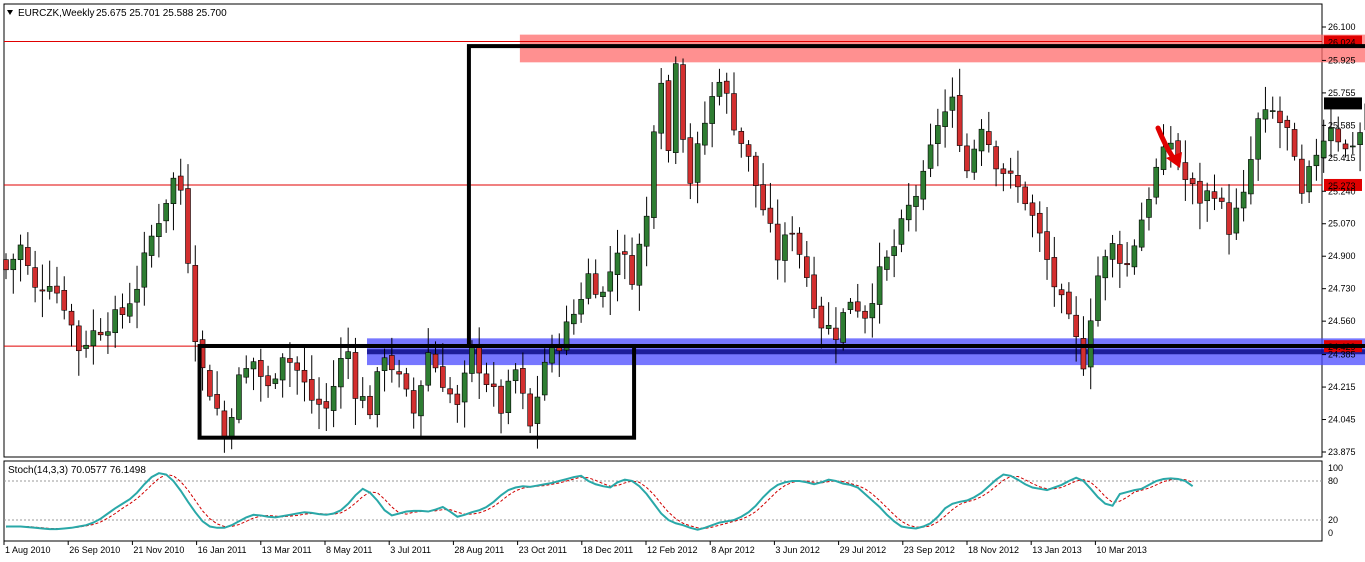  Describe the element at coordinates (1342, 191) in the screenshot. I see `y-tick-label: 25.240` at that location.